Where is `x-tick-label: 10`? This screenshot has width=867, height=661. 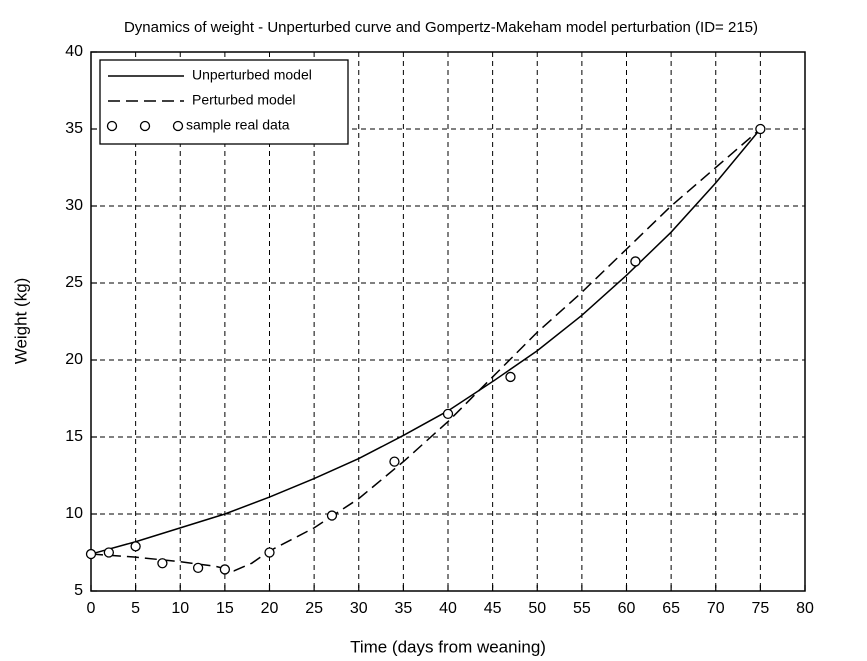 x-tick-label: 10 is located at coordinates (180, 608).